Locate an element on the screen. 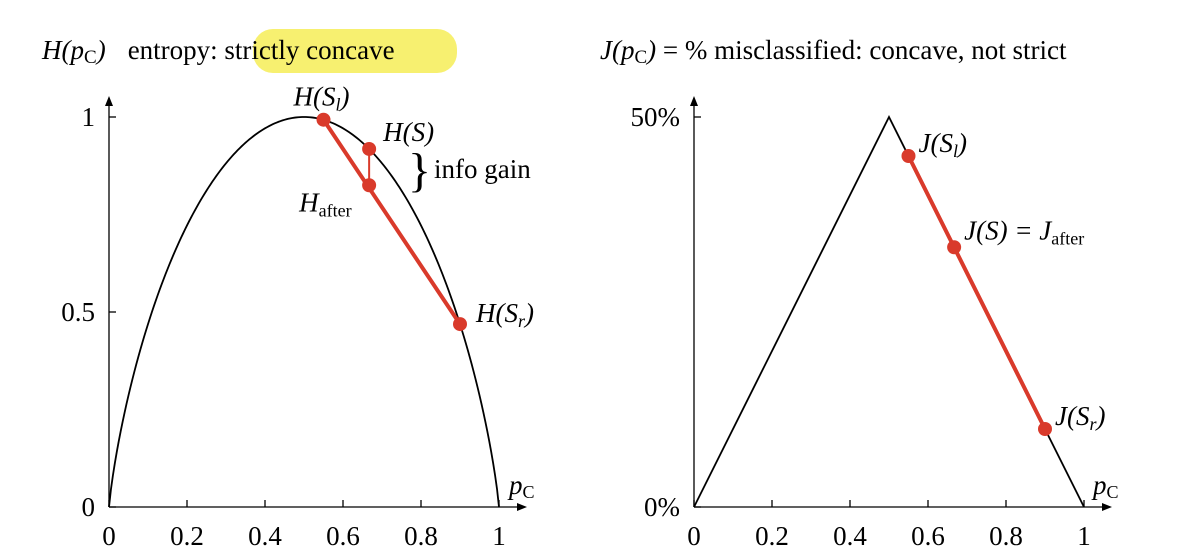  left-x-arrow is located at coordinates (522, 507).